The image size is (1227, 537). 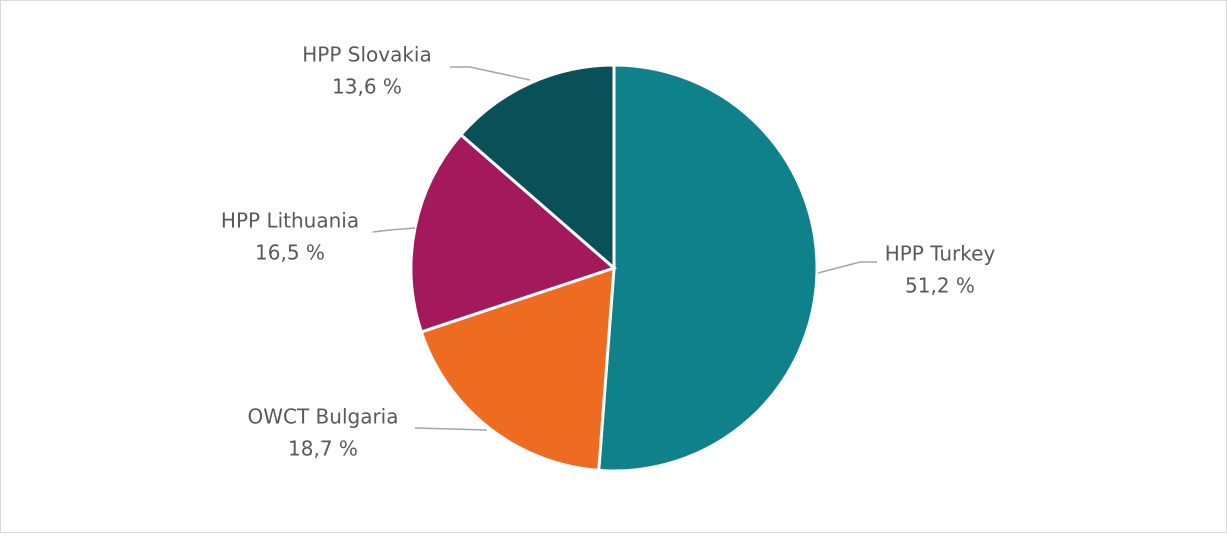 I want to click on slice-value-label: 18,7 %, so click(x=323, y=449).